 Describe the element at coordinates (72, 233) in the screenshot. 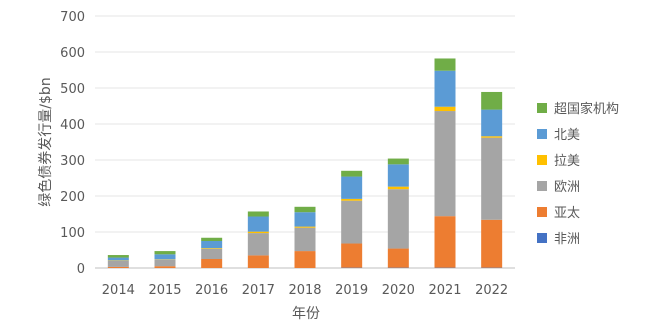

I see `y-tick-label: 100` at that location.